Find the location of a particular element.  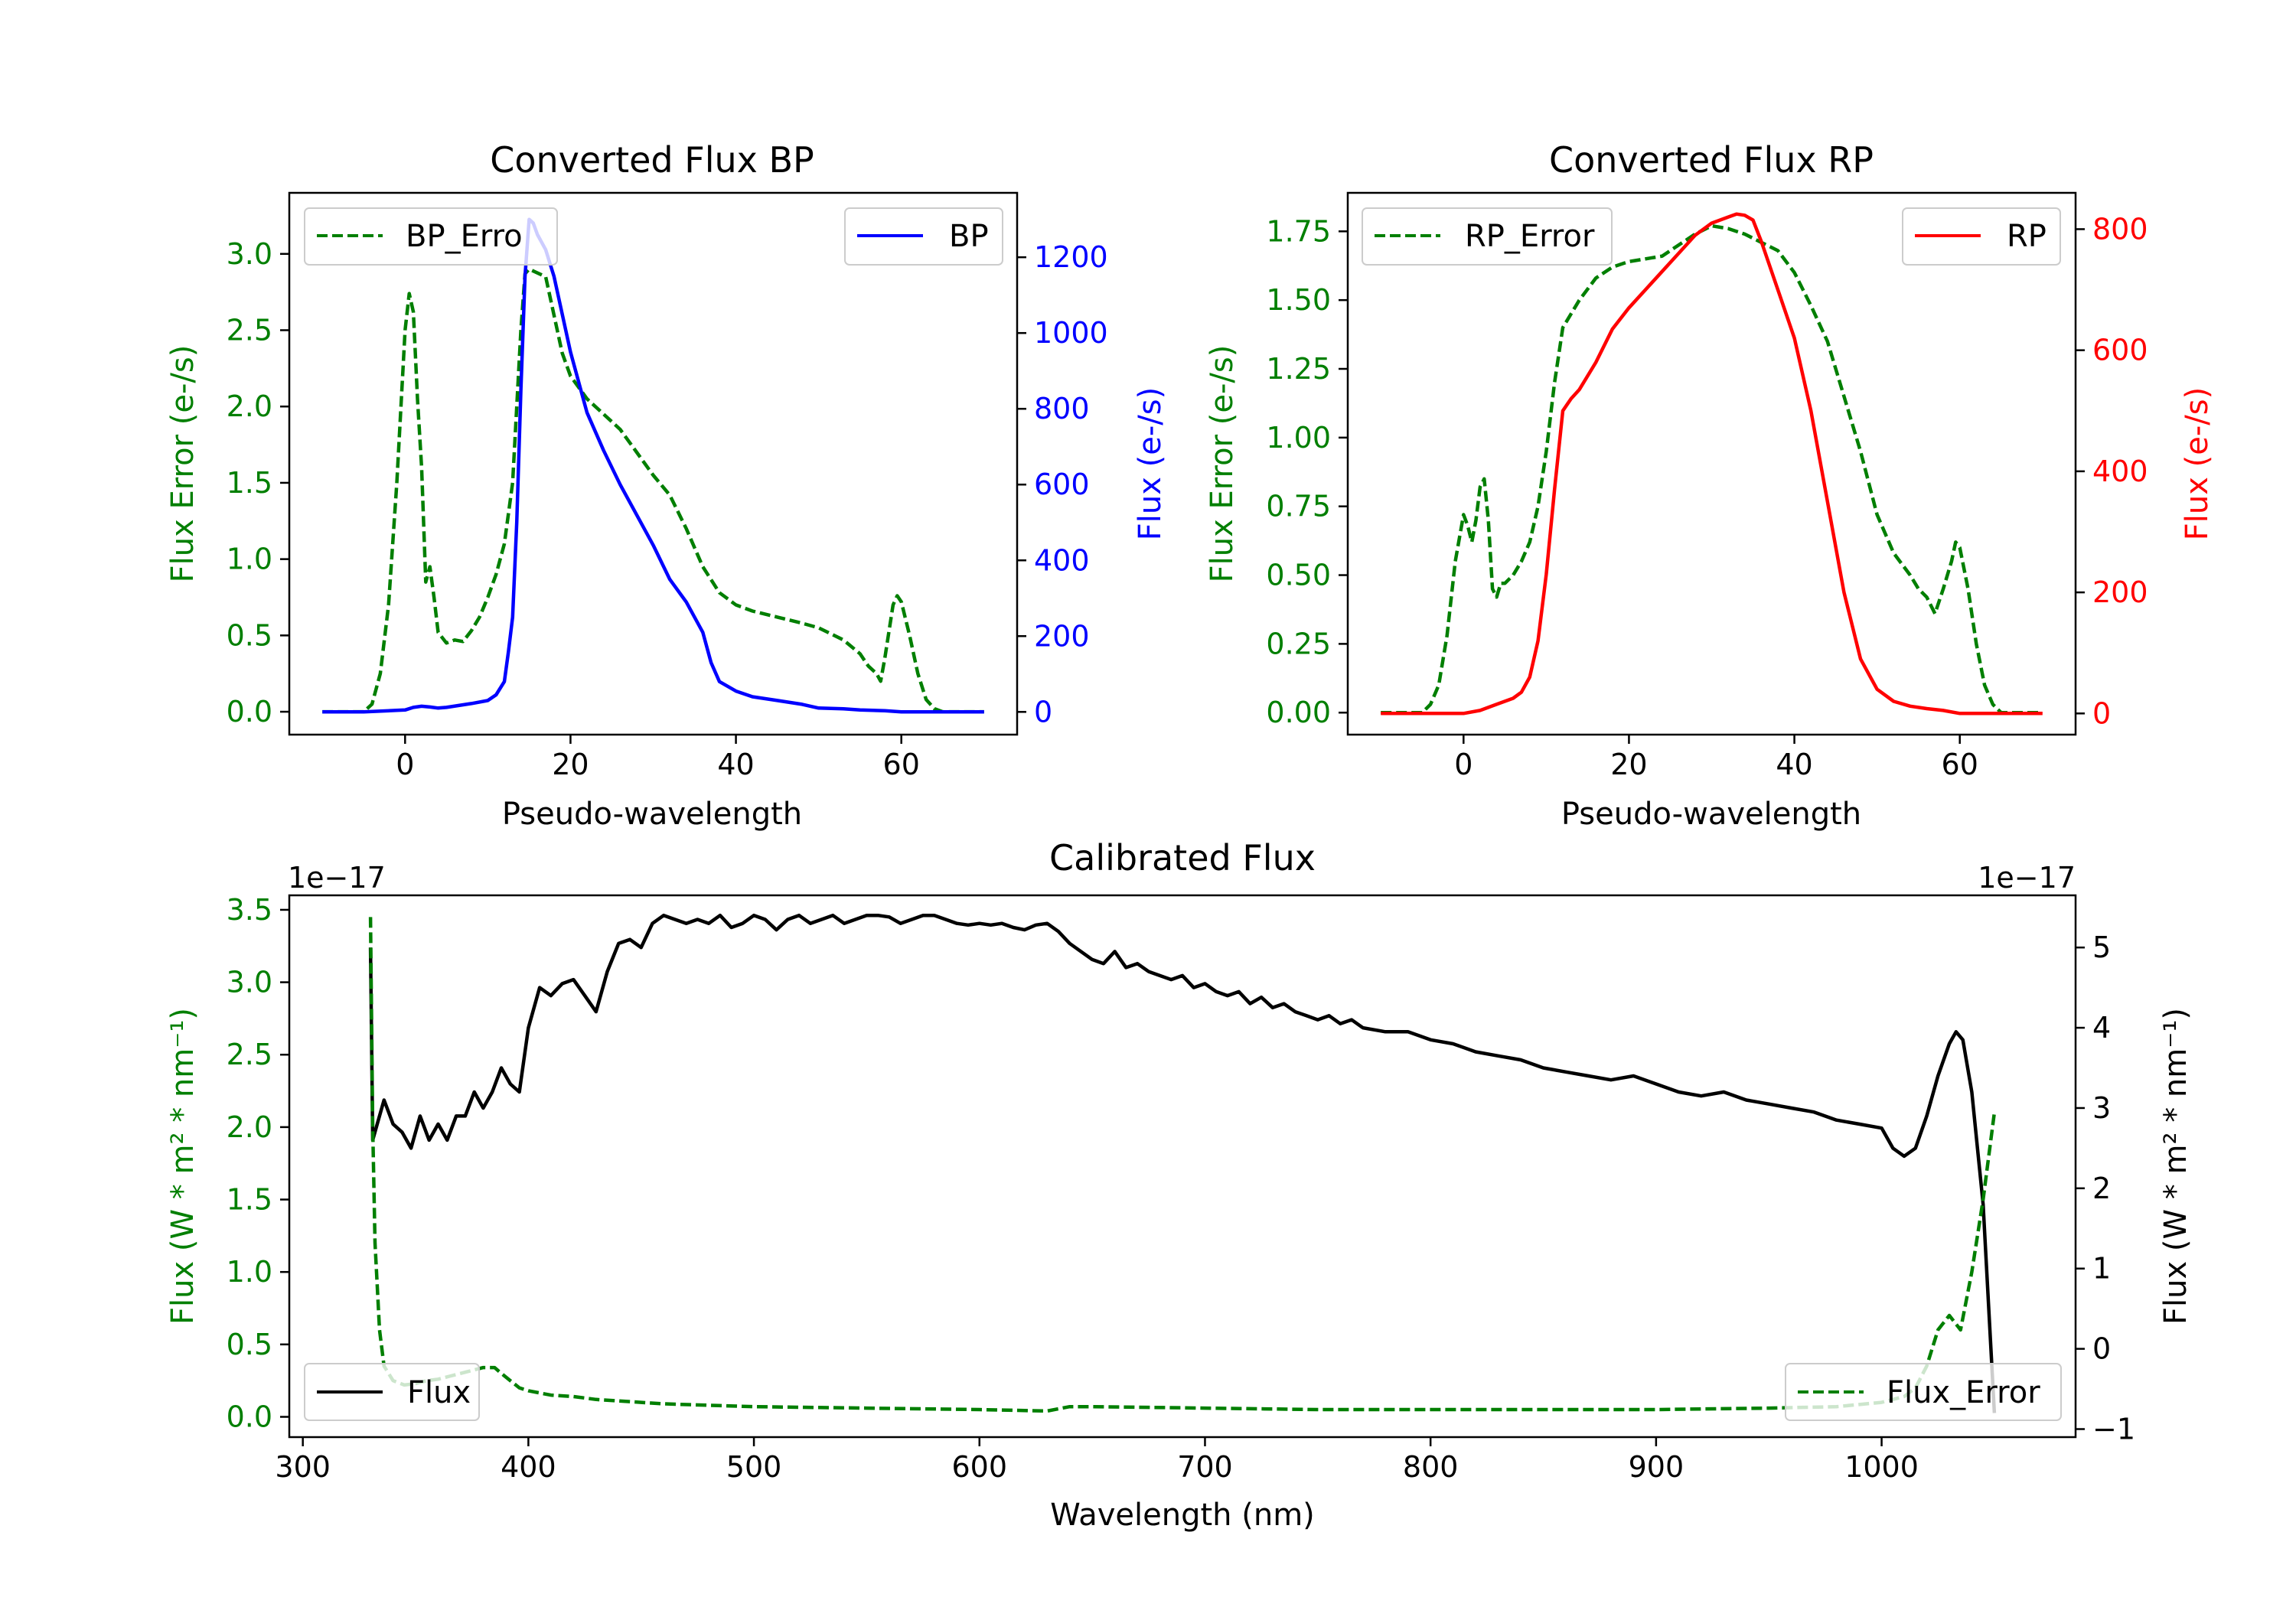

rp-legend-error: RP_Error is located at coordinates (1487, 237).